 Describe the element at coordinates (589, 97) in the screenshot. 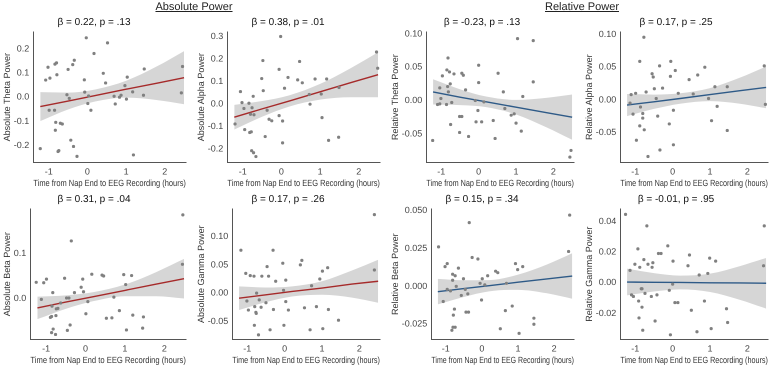

I see `y-axis-title: Relative Alpha Power` at that location.